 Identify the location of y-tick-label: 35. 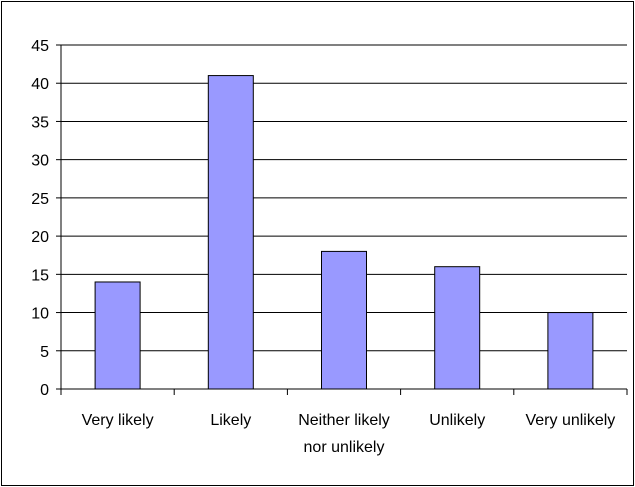
(40, 122).